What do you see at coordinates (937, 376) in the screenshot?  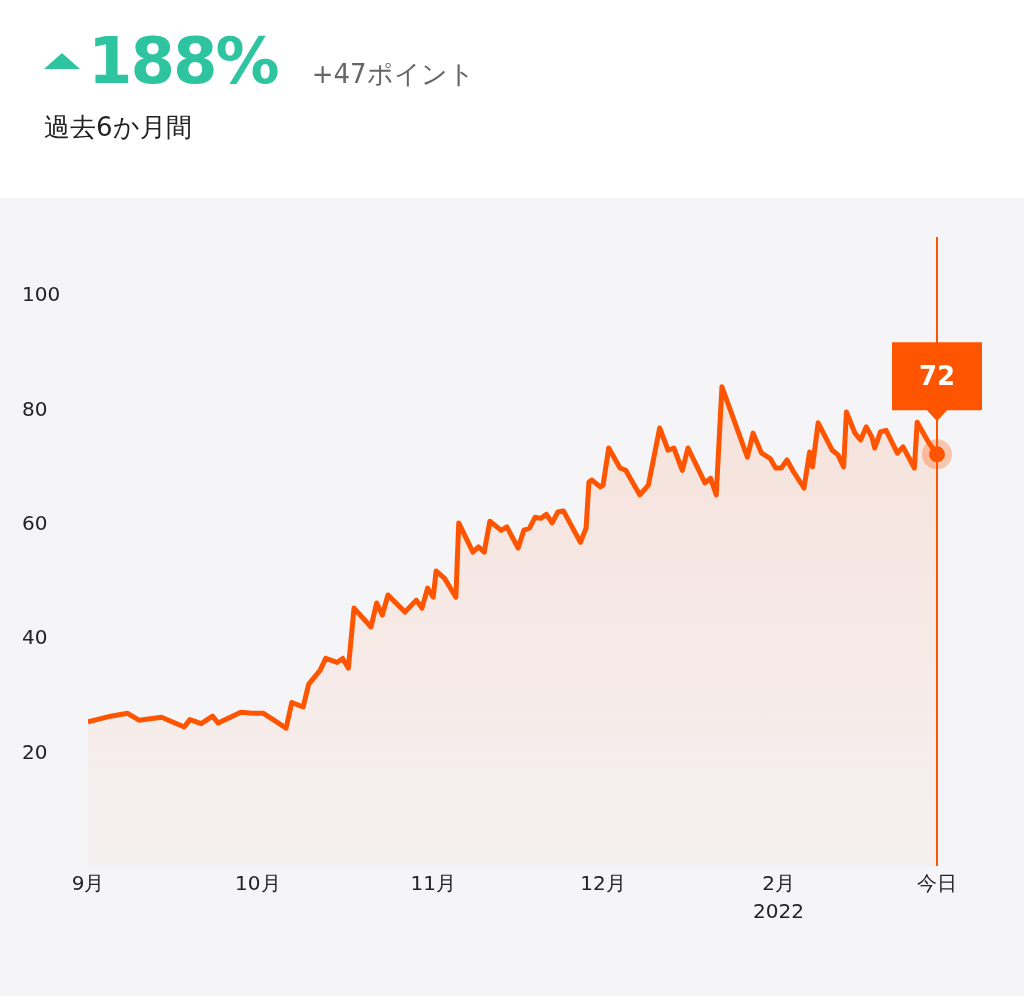 I see `annotation: 72` at bounding box center [937, 376].